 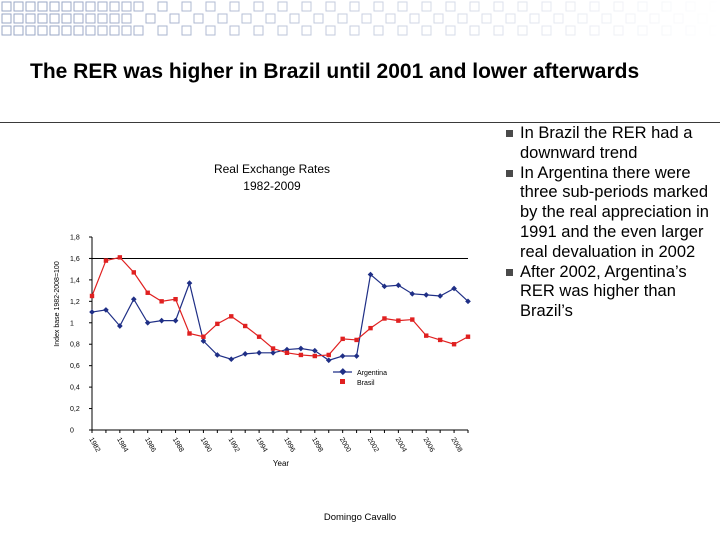 I want to click on x-tick-label: 2004, so click(x=401, y=445).